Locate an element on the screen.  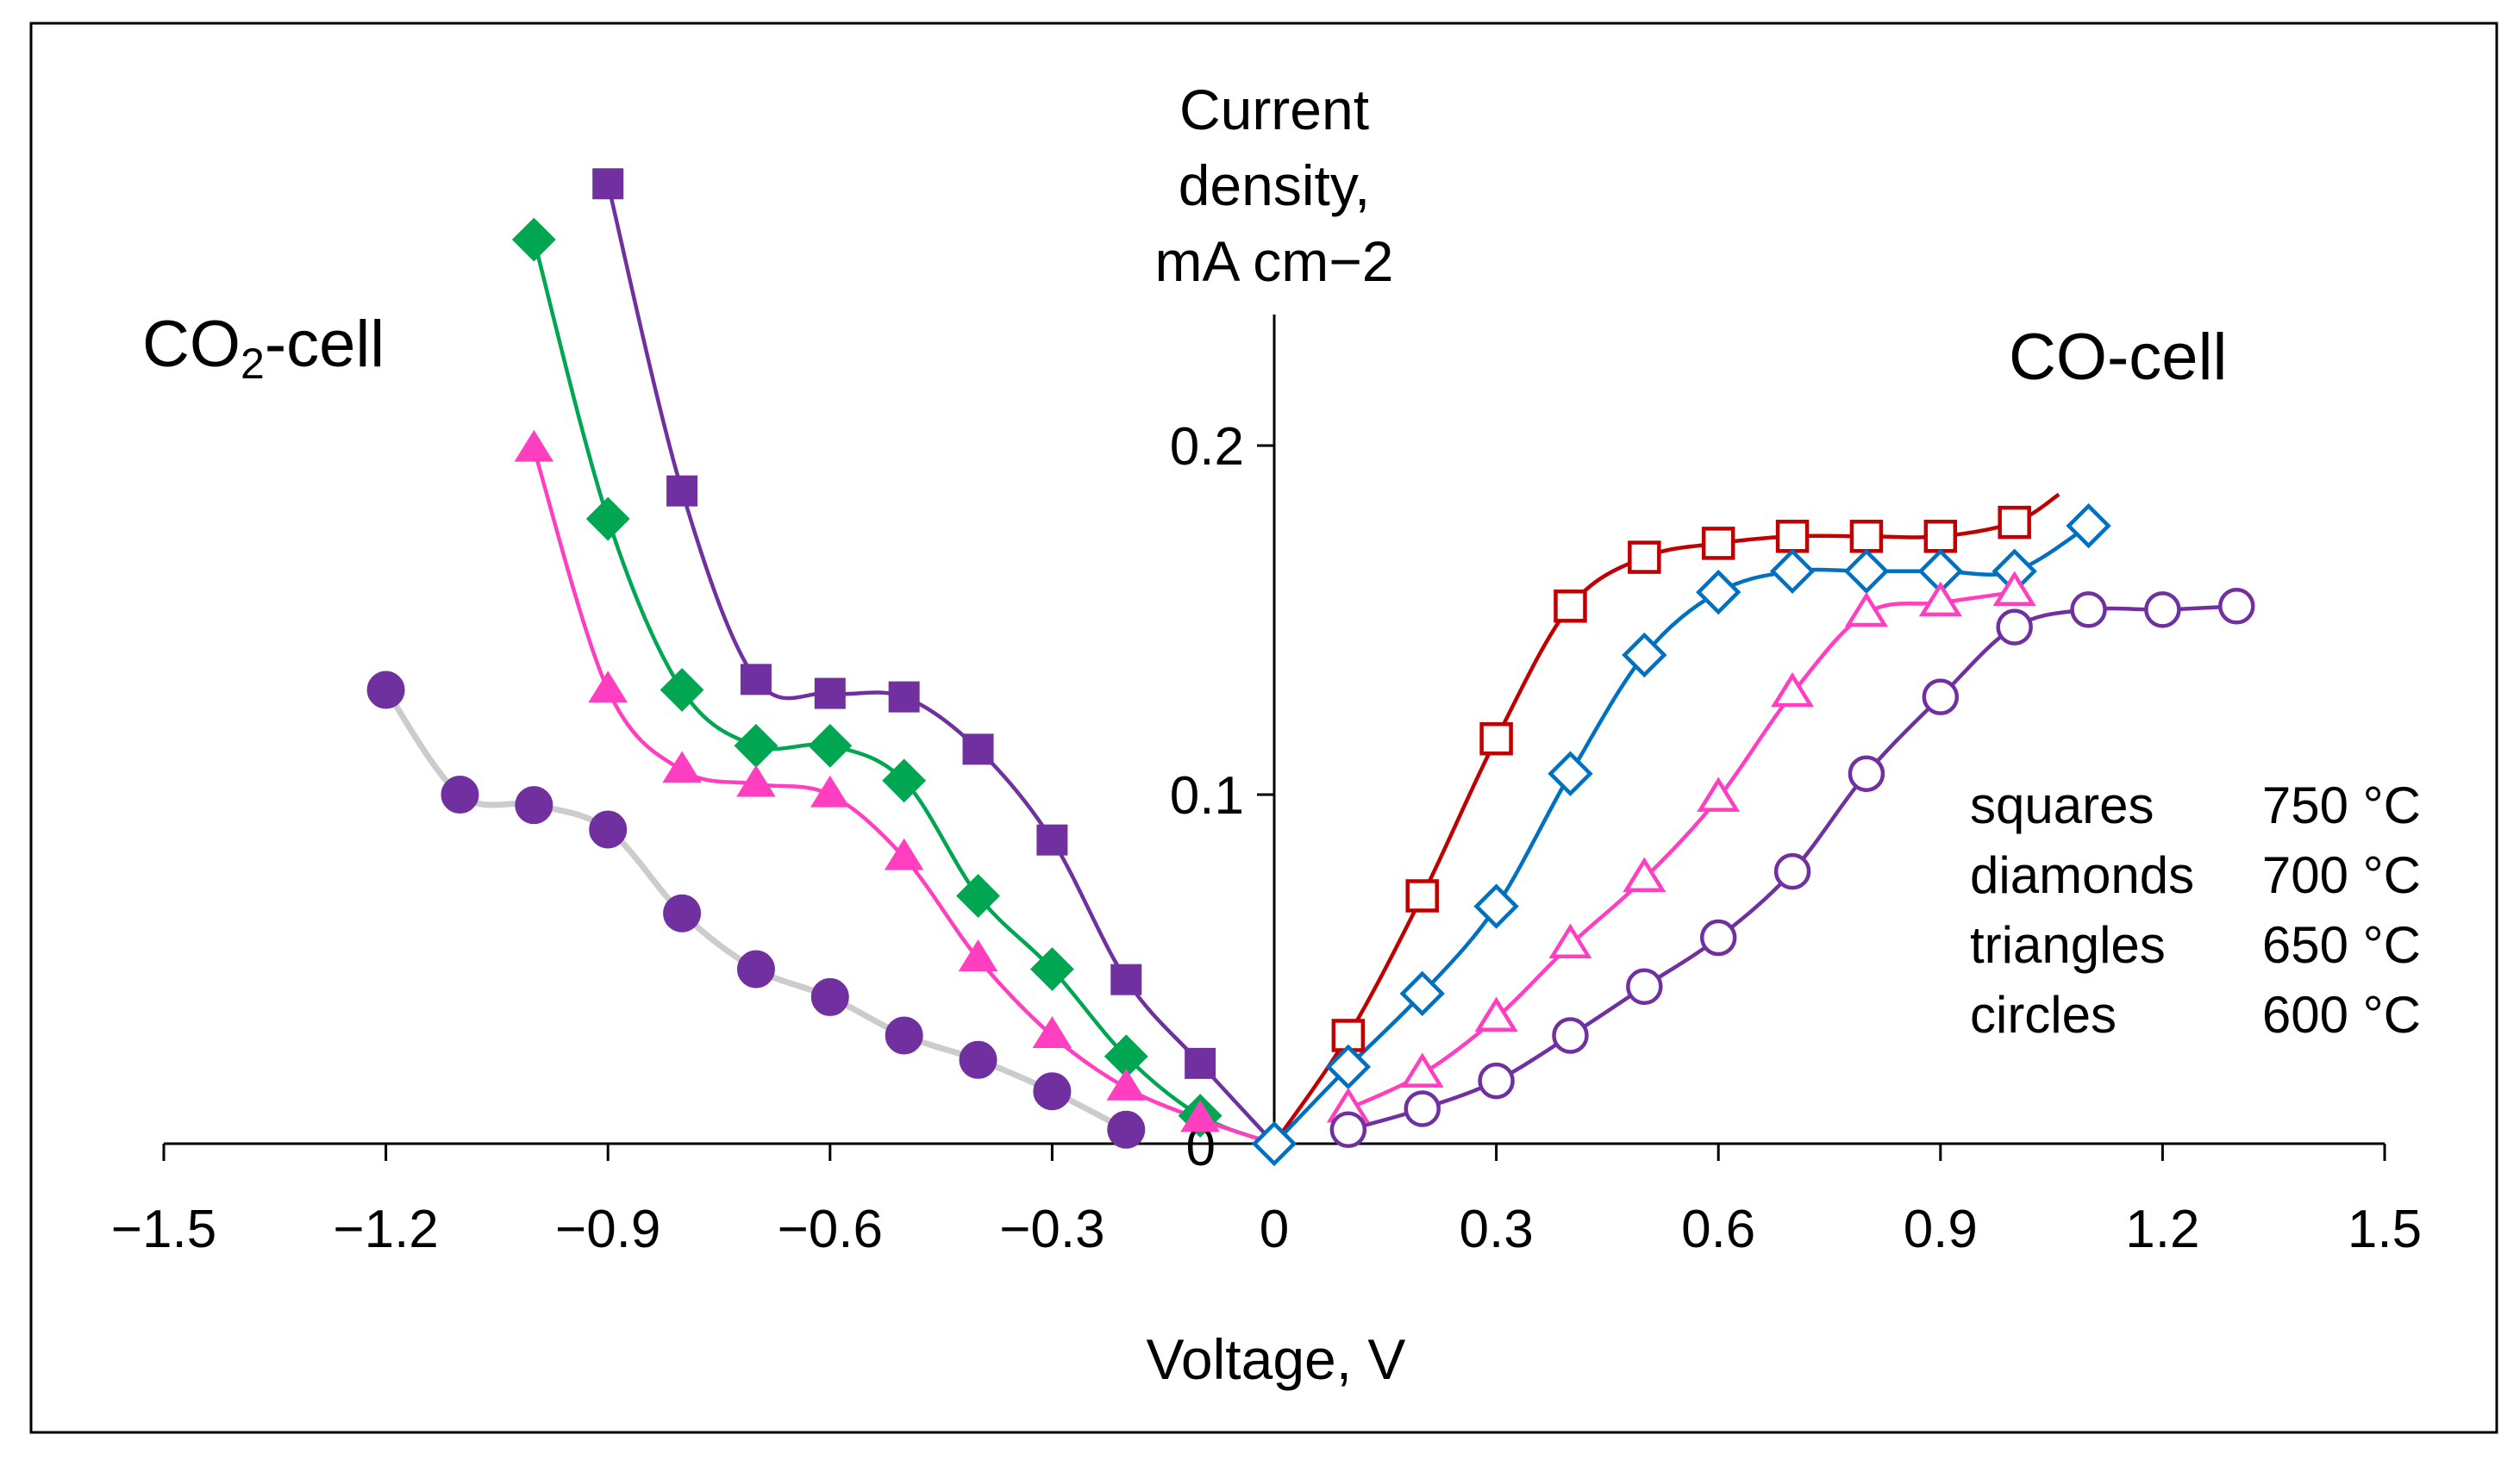
co-cell-annotation: CO-cell is located at coordinates (2118, 357).